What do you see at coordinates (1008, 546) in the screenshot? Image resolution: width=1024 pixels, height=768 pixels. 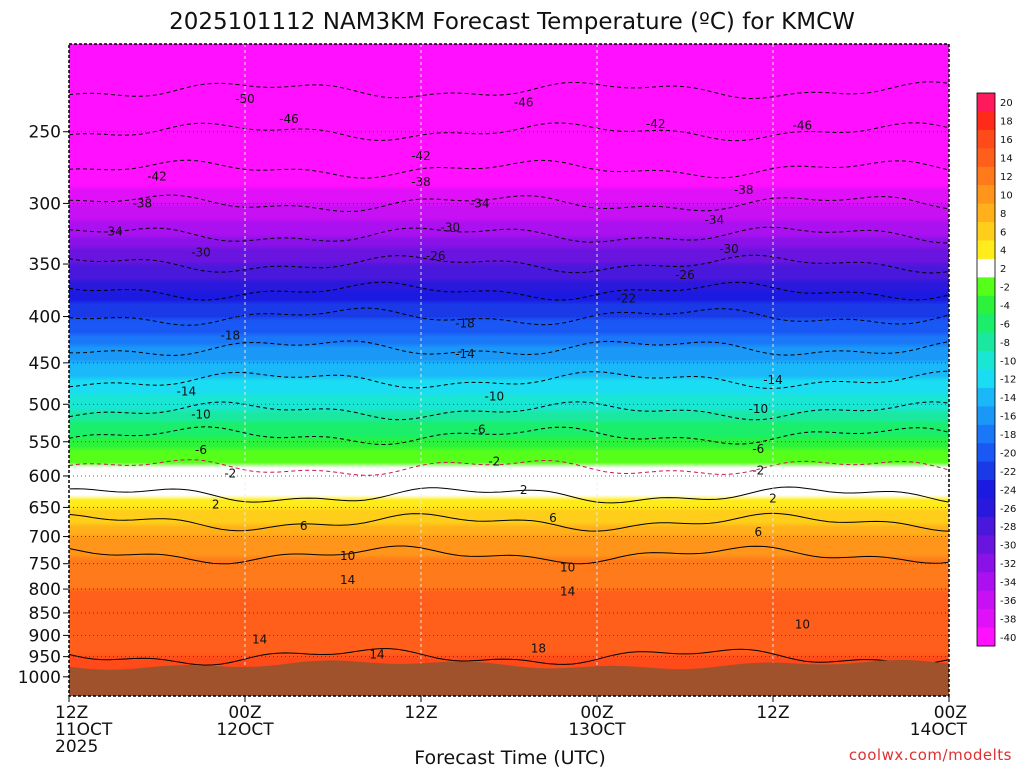 I see `colorbar-tick-label: -30` at bounding box center [1008, 546].